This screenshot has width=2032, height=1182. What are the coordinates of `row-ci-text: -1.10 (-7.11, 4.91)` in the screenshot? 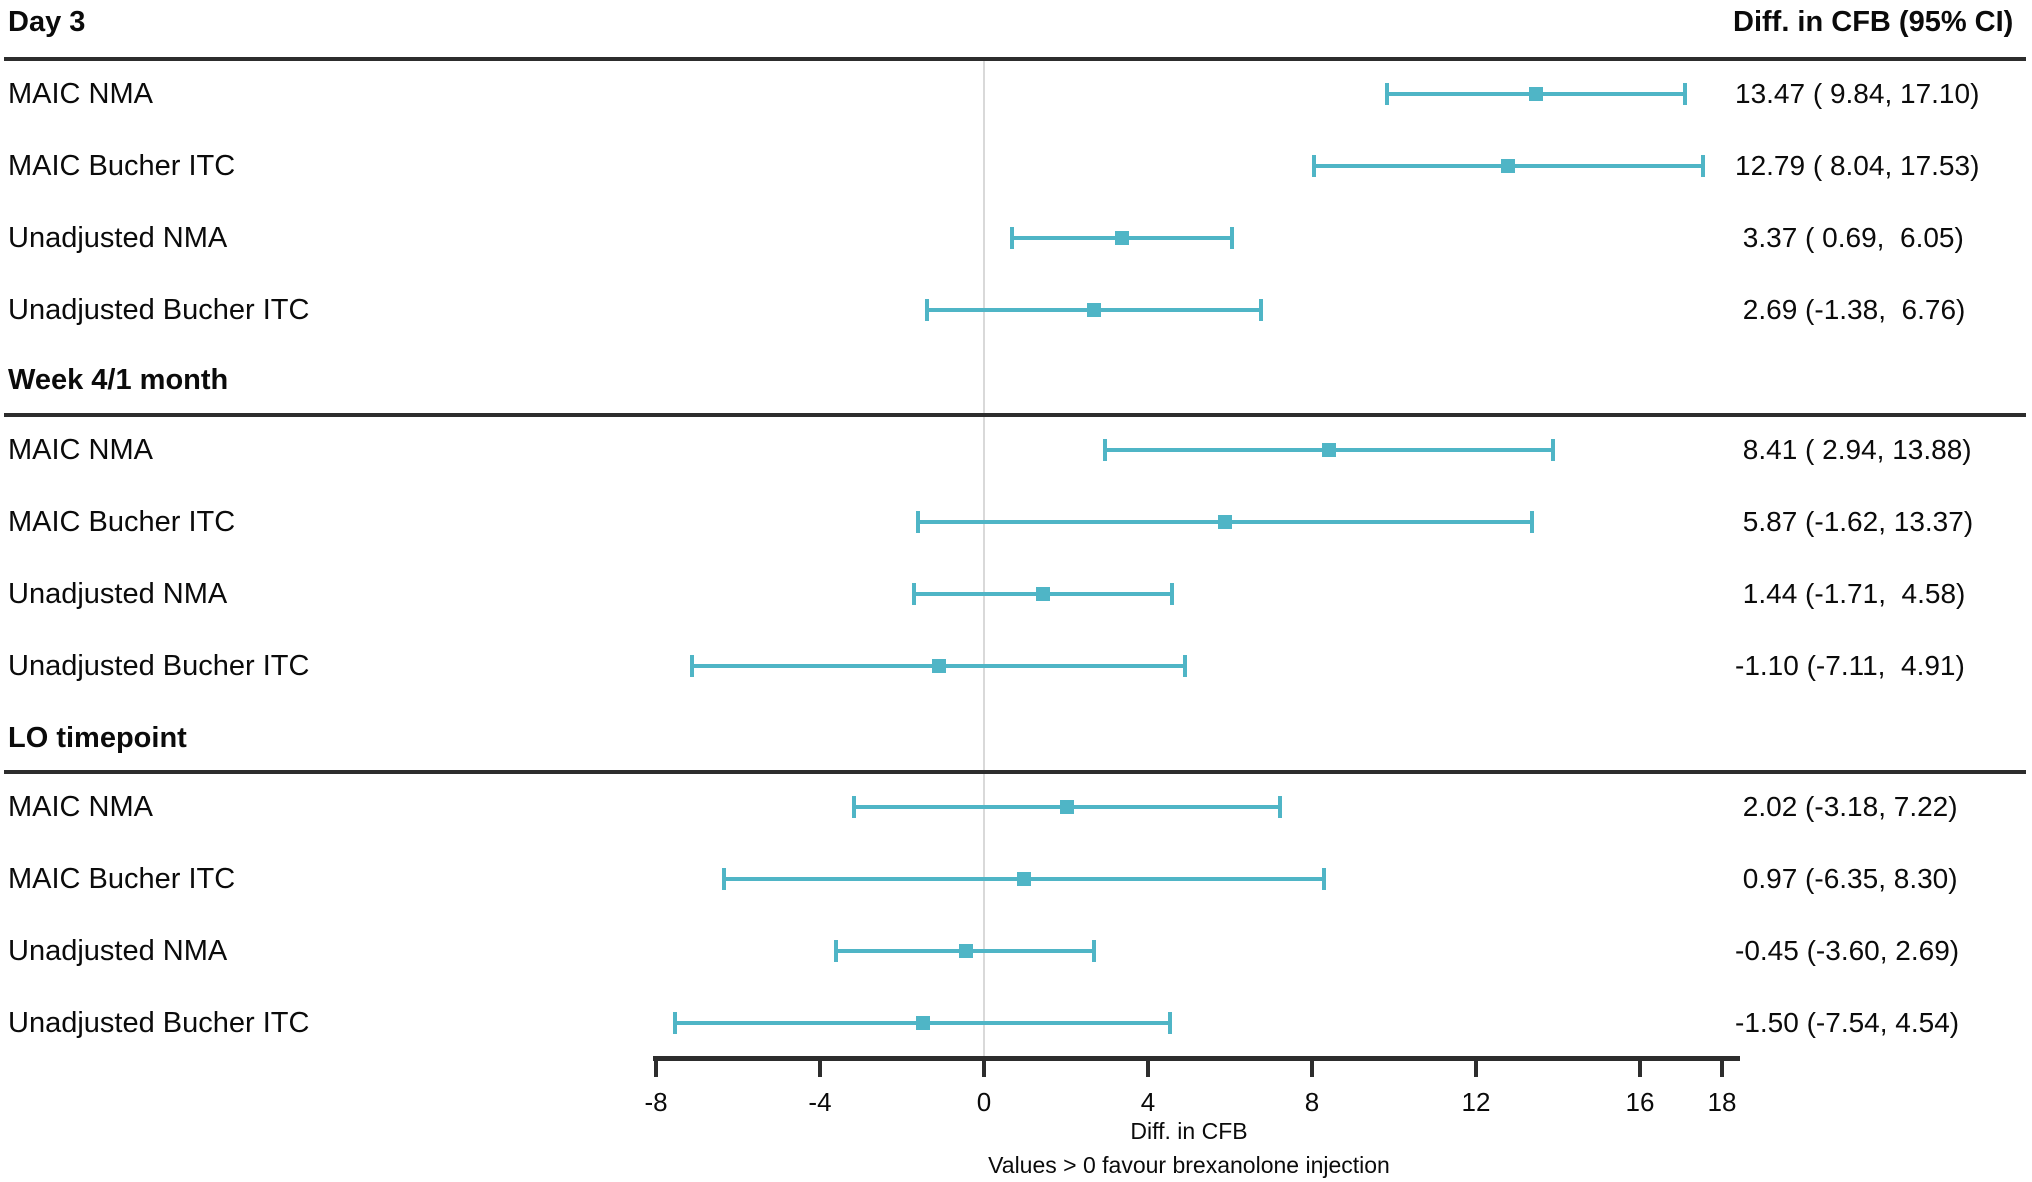 It's located at (1850, 665).